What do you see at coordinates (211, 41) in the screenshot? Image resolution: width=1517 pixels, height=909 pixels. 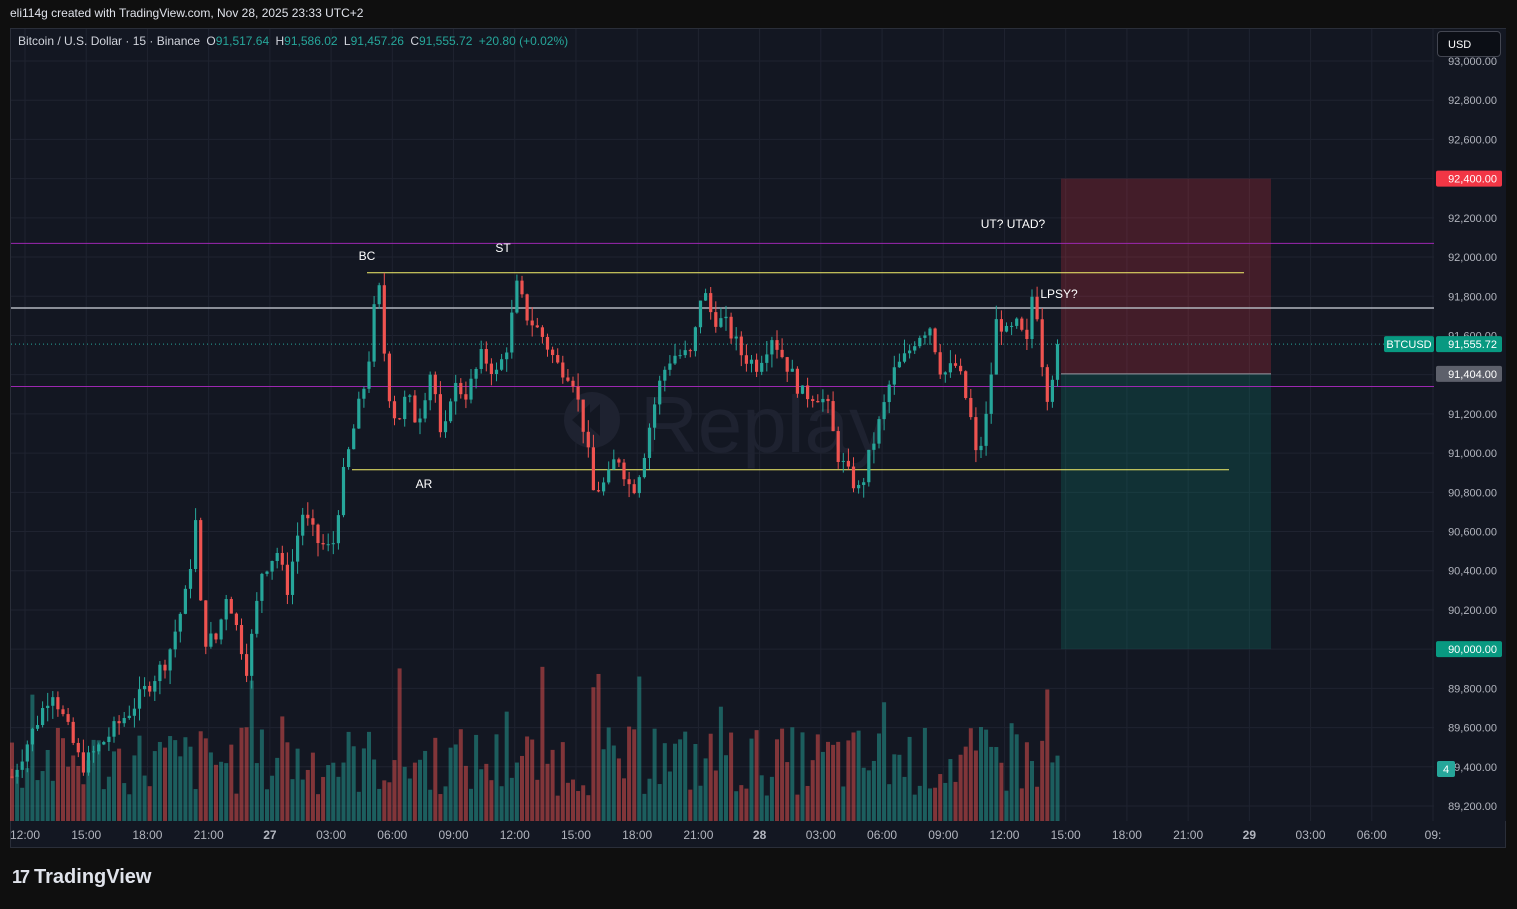 I see `open-label: O` at bounding box center [211, 41].